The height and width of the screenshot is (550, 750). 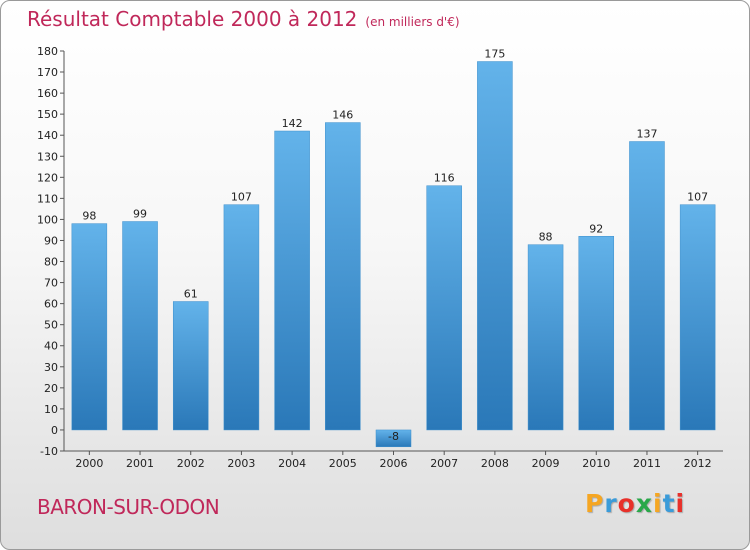 I want to click on y-tick-label: 10, so click(x=51, y=409).